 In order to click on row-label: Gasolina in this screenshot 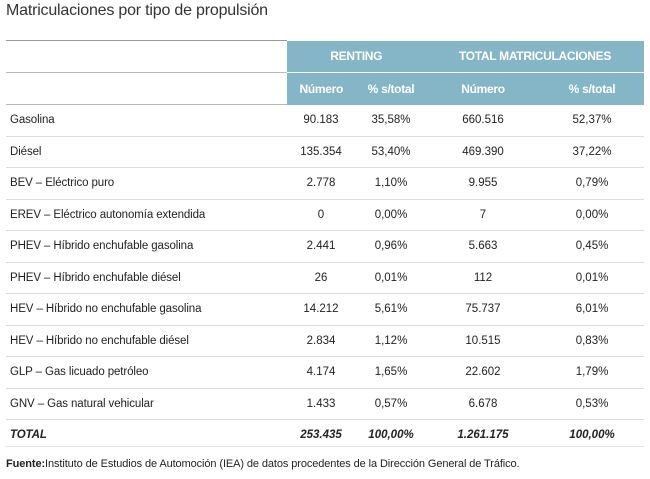, I will do `click(146, 120)`.